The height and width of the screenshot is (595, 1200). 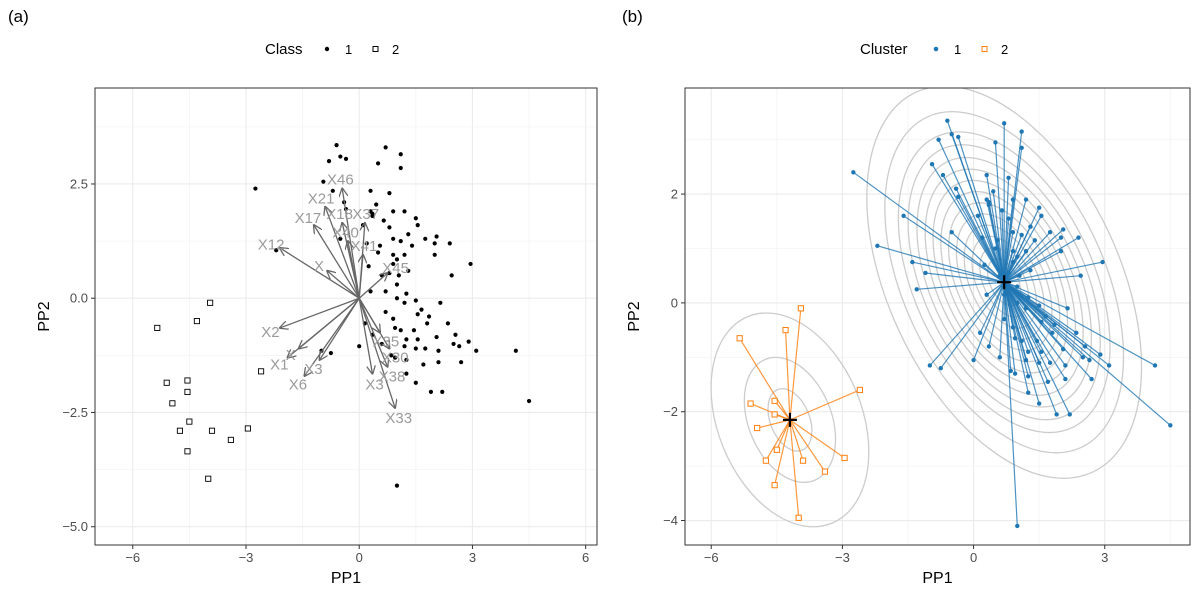 I want to click on legend-title: Class, so click(x=284, y=49).